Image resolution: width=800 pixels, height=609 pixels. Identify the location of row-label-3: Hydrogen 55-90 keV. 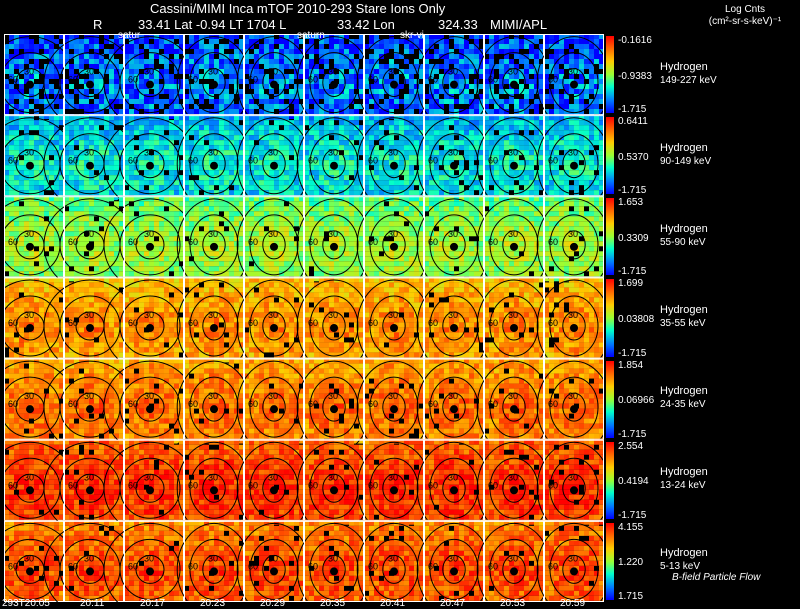
(684, 236).